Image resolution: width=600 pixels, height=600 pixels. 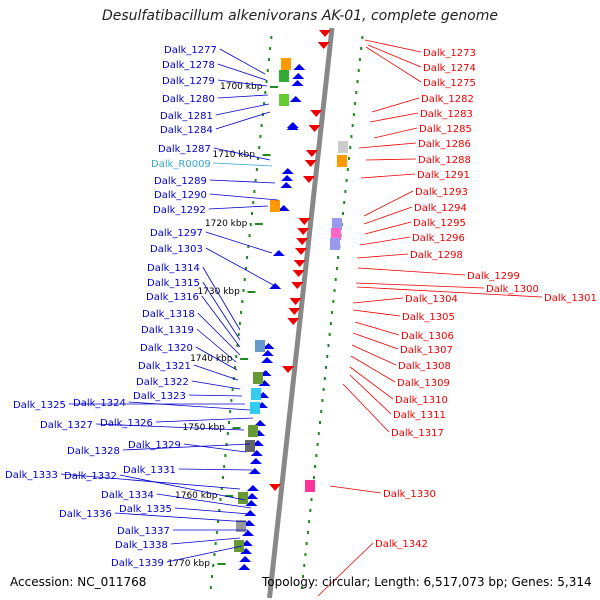 I want to click on gene-label: Dalk_1308, so click(x=424, y=366).